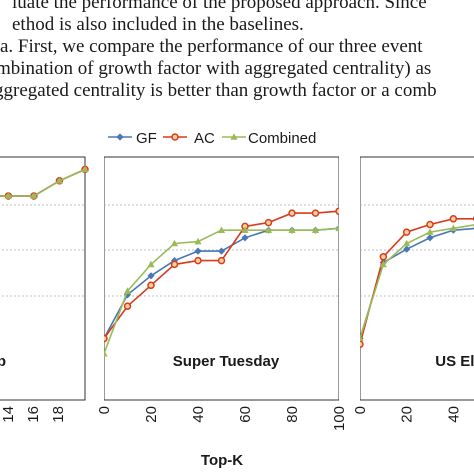 Image resolution: width=474 pixels, height=474 pixels. What do you see at coordinates (454, 361) in the screenshot?
I see `panel-title: US Ele` at bounding box center [454, 361].